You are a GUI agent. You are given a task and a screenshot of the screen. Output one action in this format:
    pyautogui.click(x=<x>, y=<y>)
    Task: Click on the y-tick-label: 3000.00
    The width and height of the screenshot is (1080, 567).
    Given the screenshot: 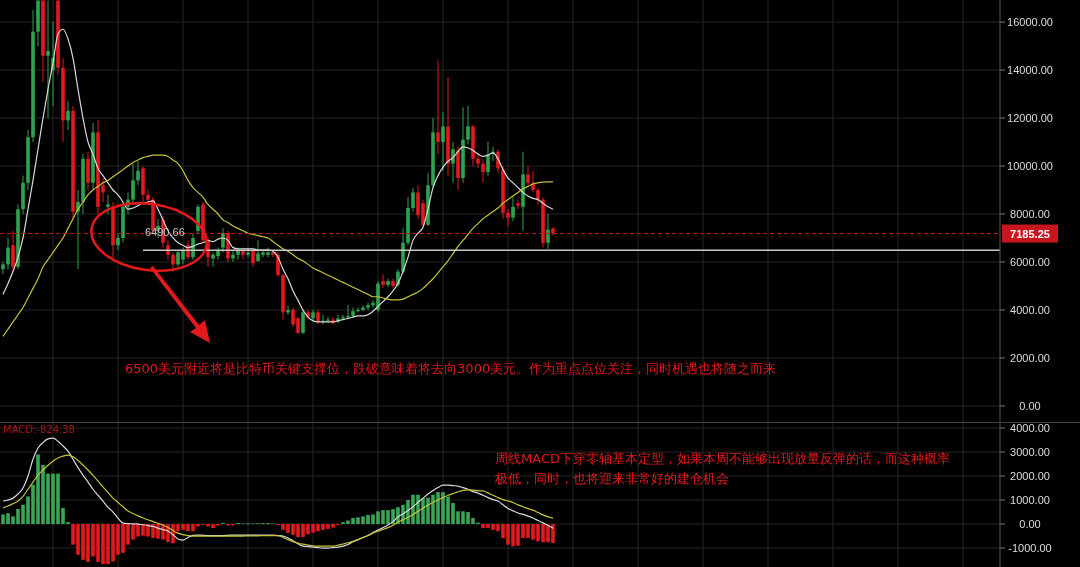 What is the action you would take?
    pyautogui.click(x=1030, y=452)
    